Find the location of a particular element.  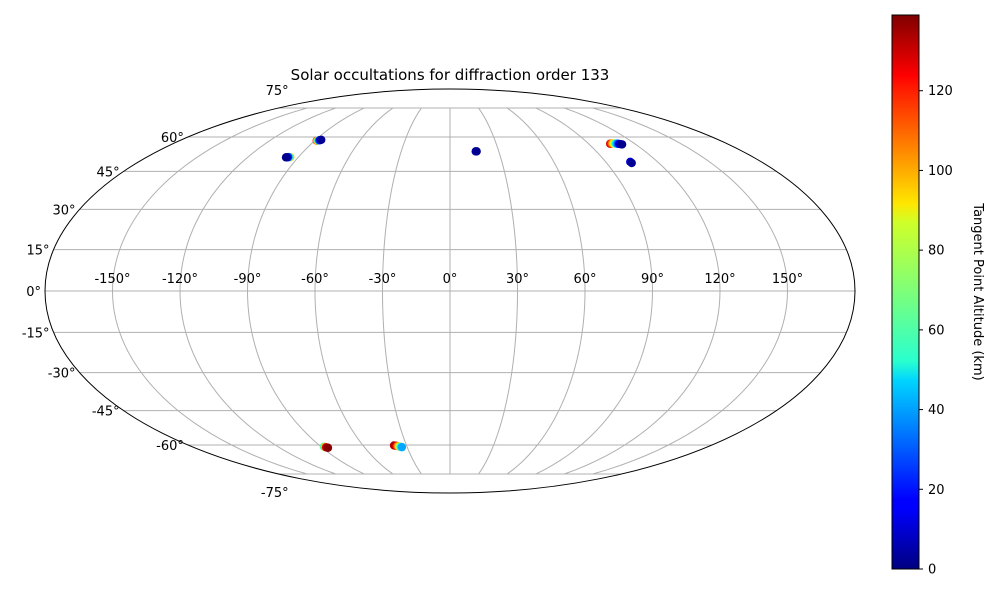

longitude-tick-label: -90° is located at coordinates (248, 279).